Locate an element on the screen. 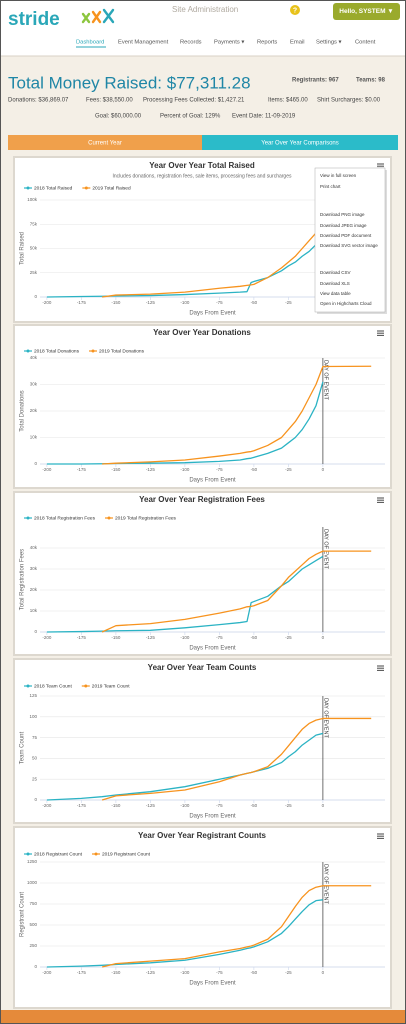 This screenshot has width=406, height=1024. user-menu is located at coordinates (366, 11).